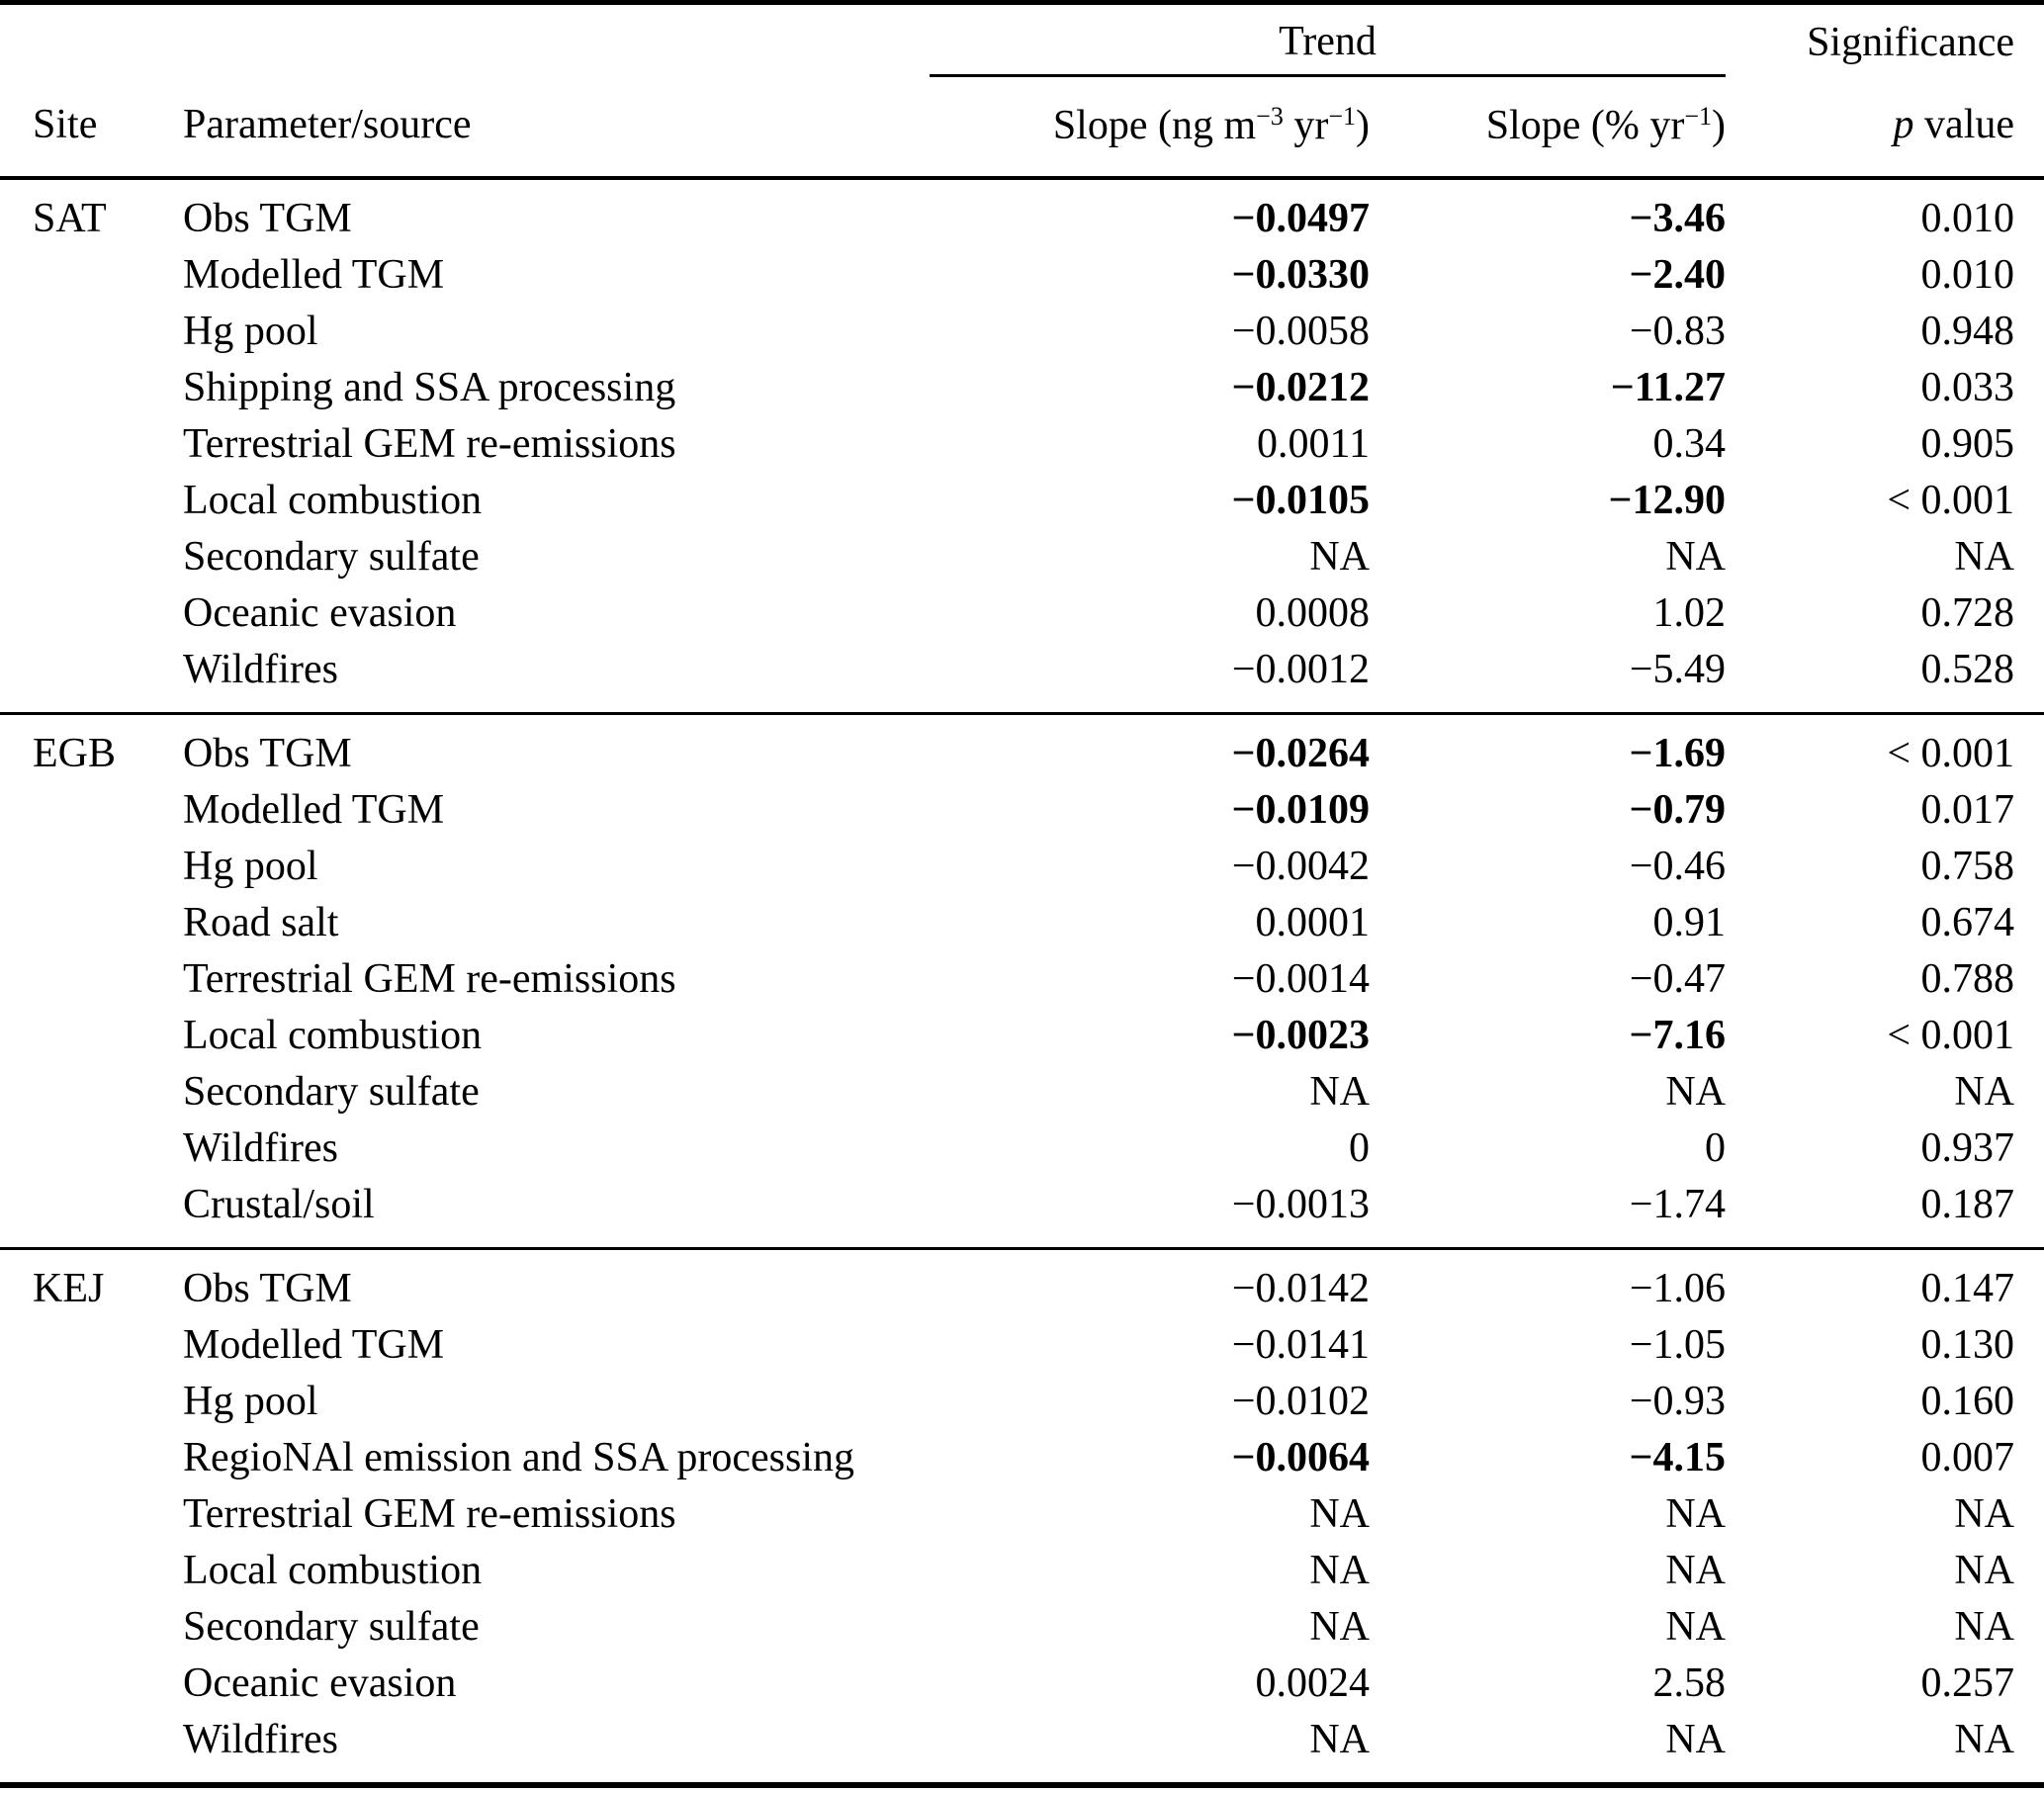 This screenshot has height=1793, width=2044. I want to click on parameter-source-cell: RegioNAl emission and SSA processing, so click(518, 1458).